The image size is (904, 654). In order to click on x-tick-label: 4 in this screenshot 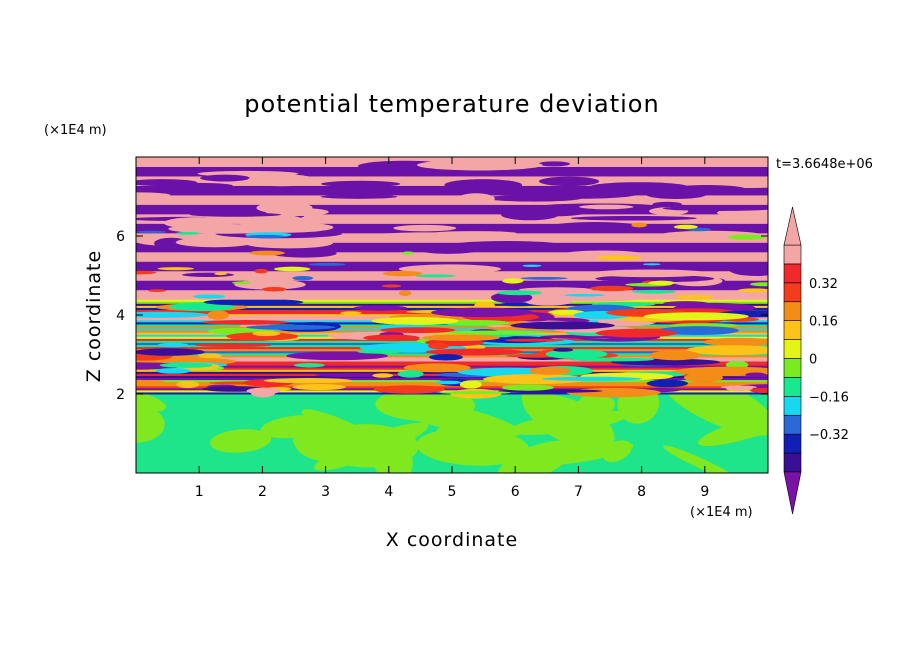, I will do `click(388, 492)`.